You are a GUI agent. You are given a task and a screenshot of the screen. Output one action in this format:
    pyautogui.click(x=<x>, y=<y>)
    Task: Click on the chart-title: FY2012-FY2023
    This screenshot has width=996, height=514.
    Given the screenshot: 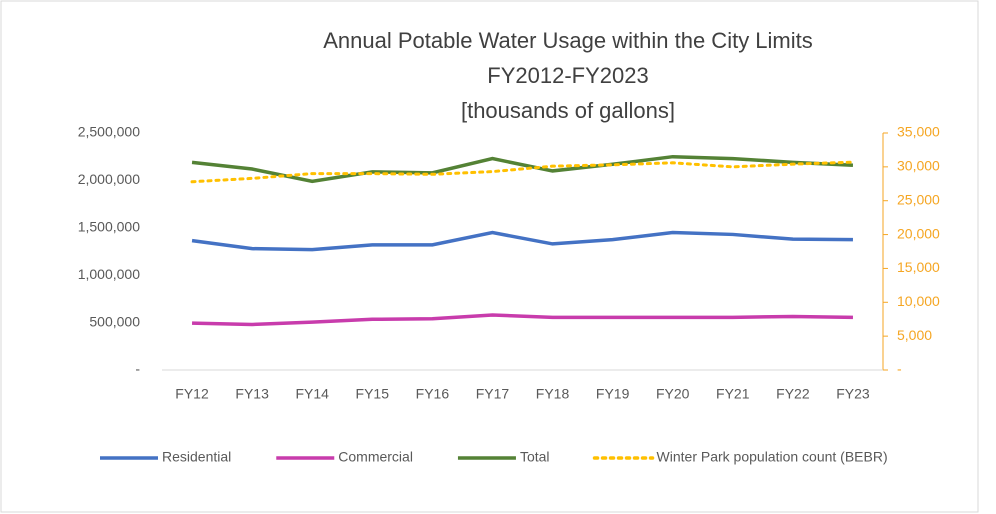 What is the action you would take?
    pyautogui.click(x=567, y=75)
    